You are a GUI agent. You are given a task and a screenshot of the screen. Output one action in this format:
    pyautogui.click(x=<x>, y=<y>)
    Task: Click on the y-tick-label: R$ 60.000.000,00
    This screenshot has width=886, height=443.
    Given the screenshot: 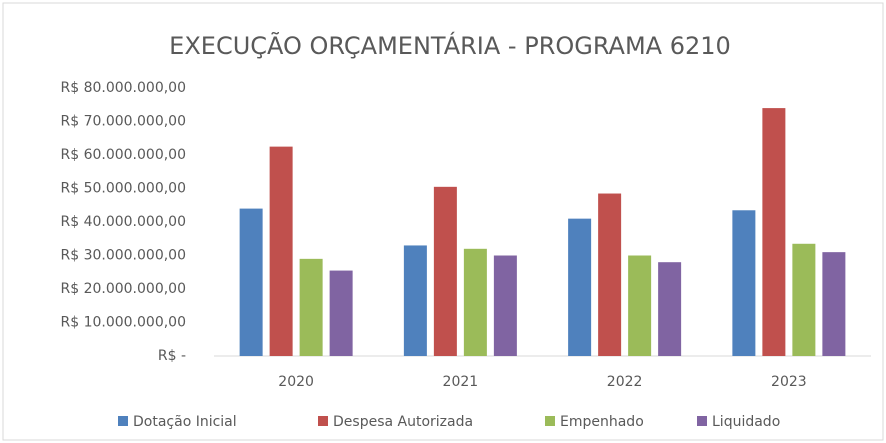 What is the action you would take?
    pyautogui.click(x=123, y=155)
    